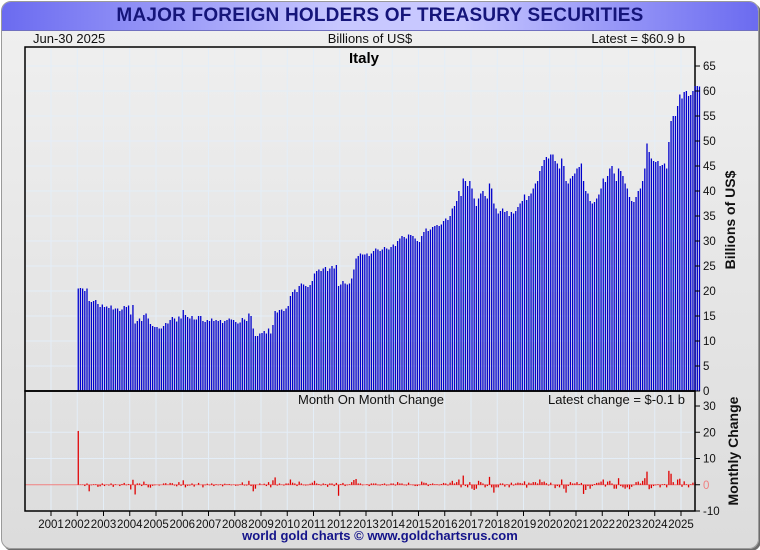  Describe the element at coordinates (730, 219) in the screenshot. I see `y-axis-title-top: Billions of US$` at that location.